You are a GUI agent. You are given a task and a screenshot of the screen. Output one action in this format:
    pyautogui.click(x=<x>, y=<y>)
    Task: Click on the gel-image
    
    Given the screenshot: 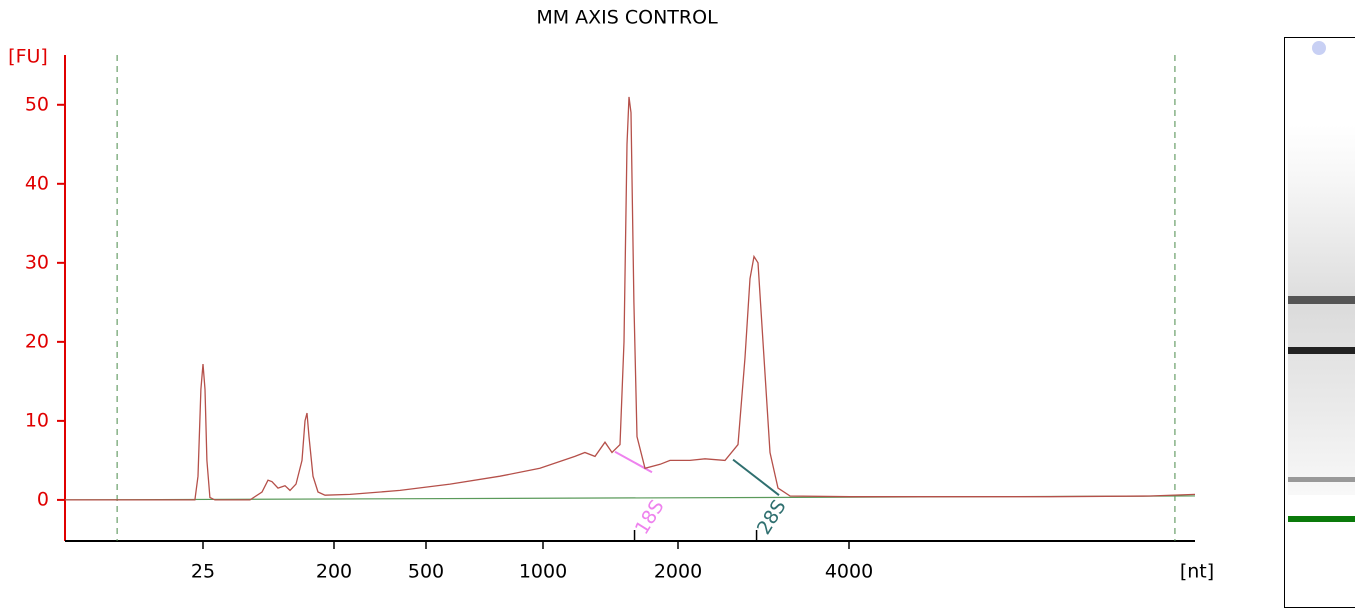 What is the action you would take?
    pyautogui.click(x=1319, y=322)
    